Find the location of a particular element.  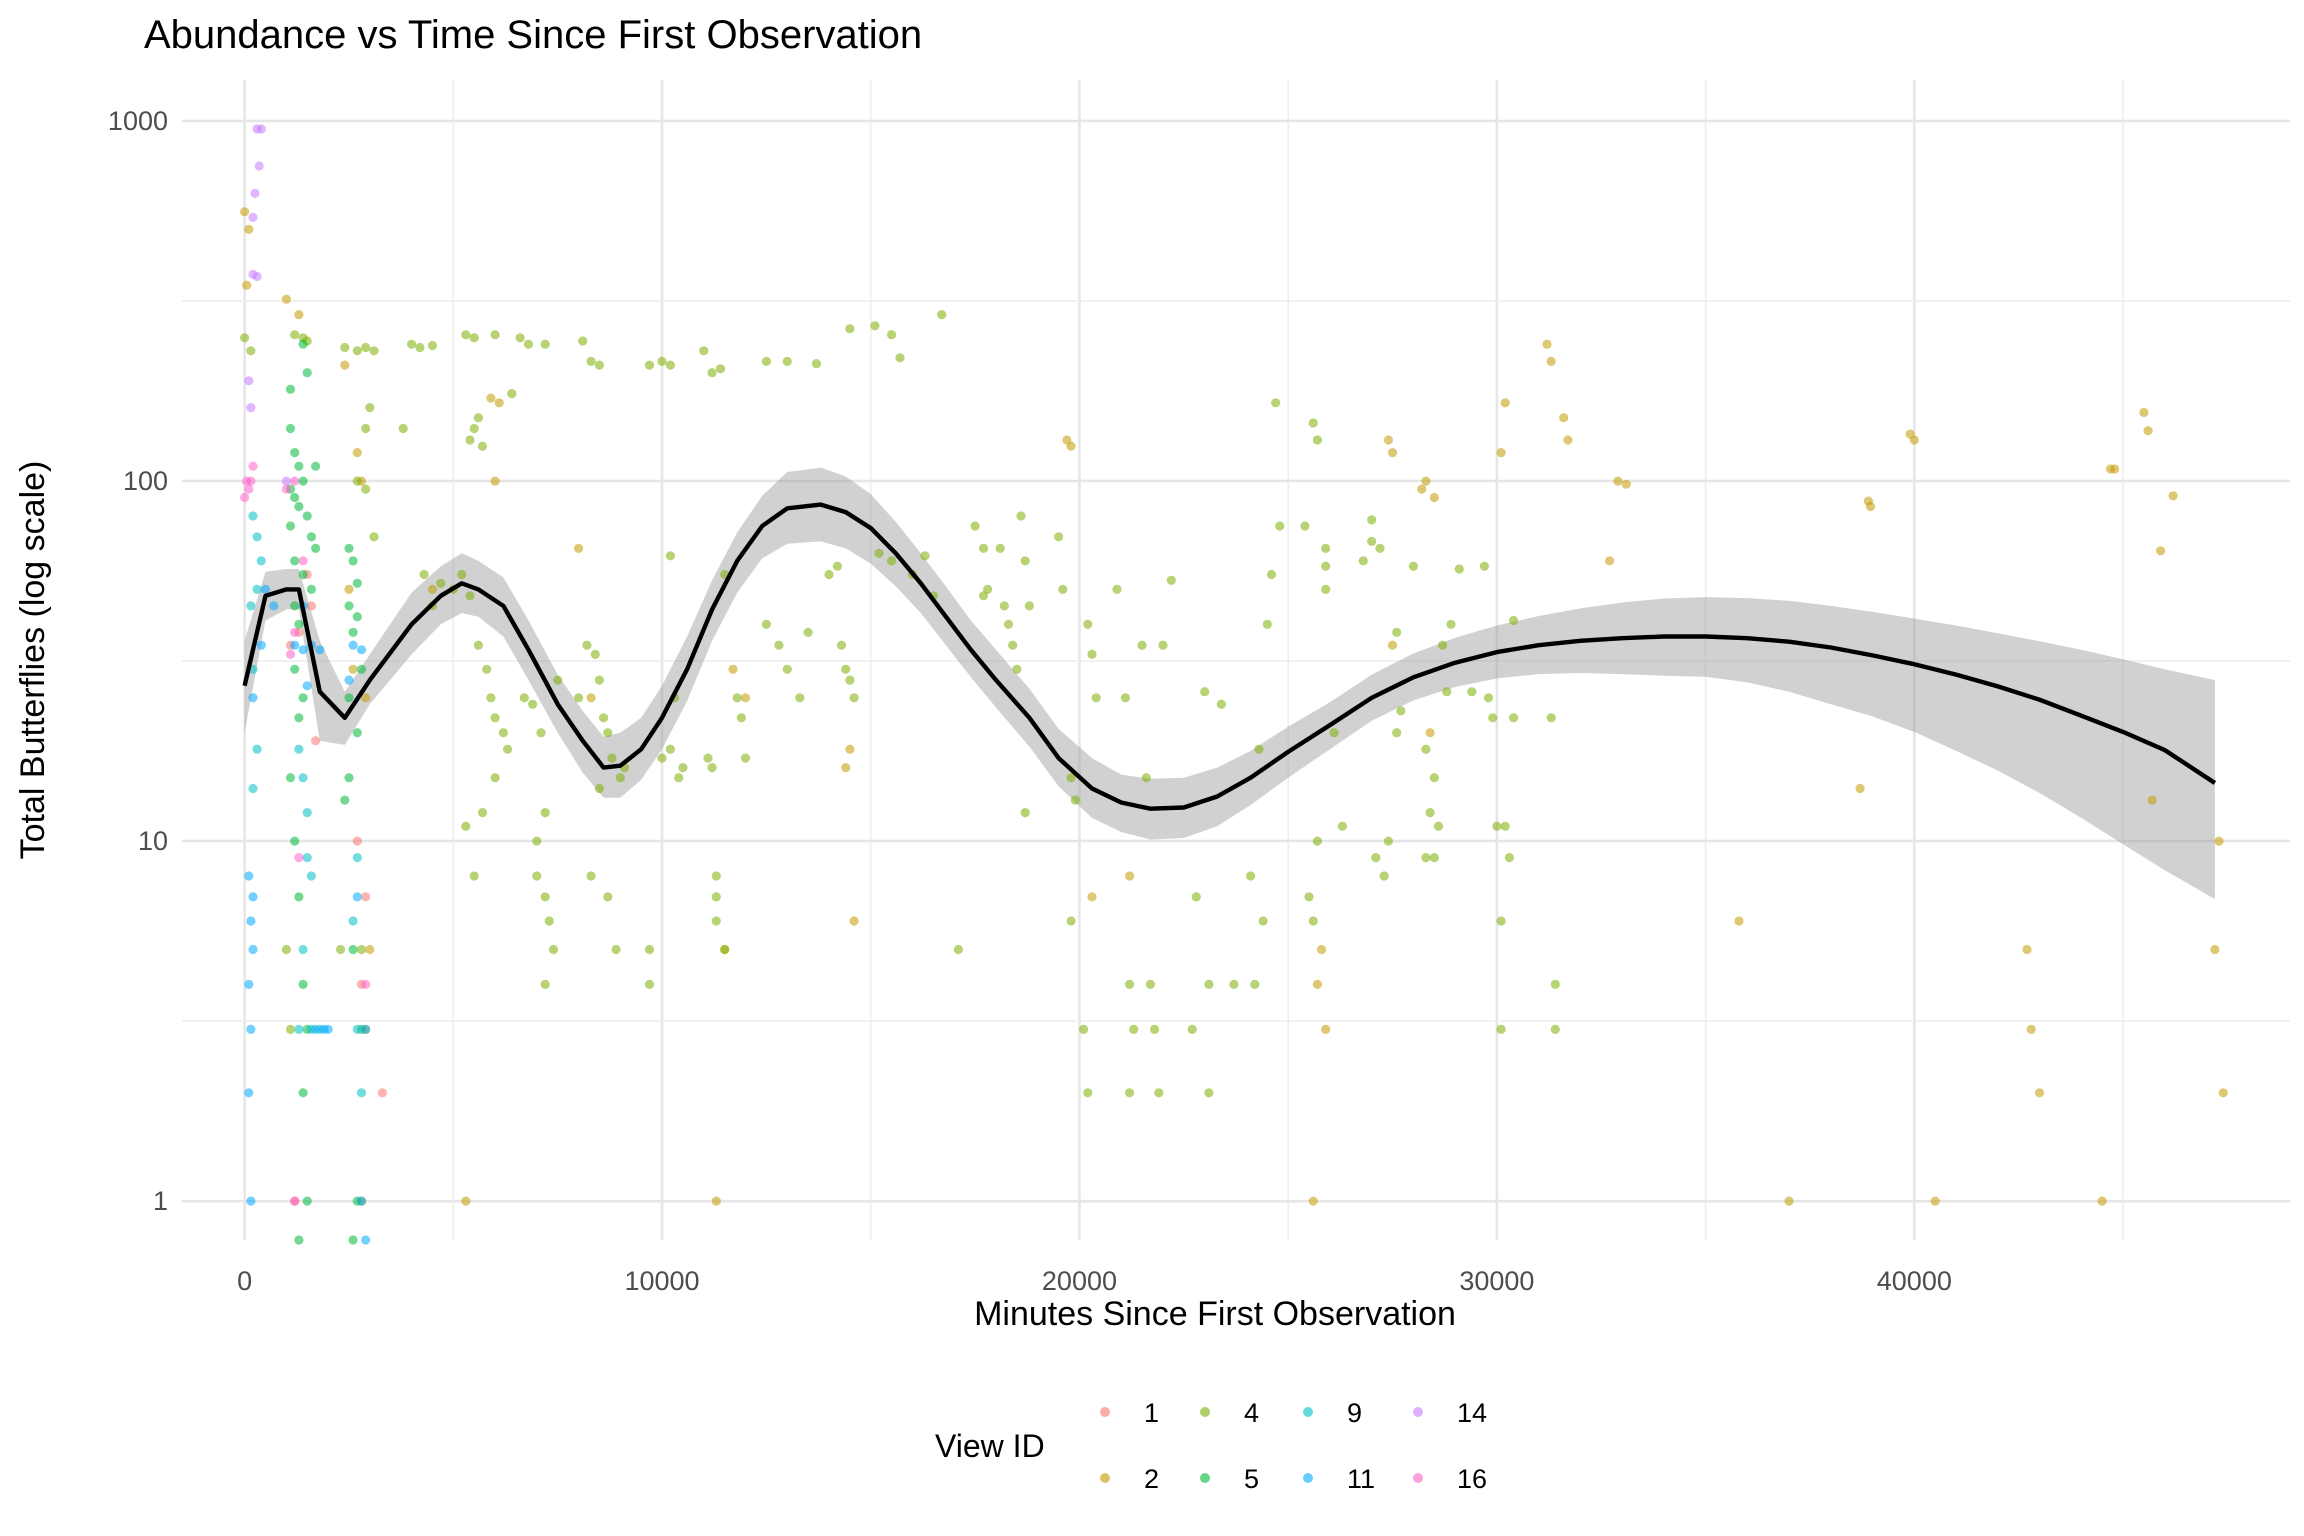

y-tick-label: 1 is located at coordinates (160, 1201).